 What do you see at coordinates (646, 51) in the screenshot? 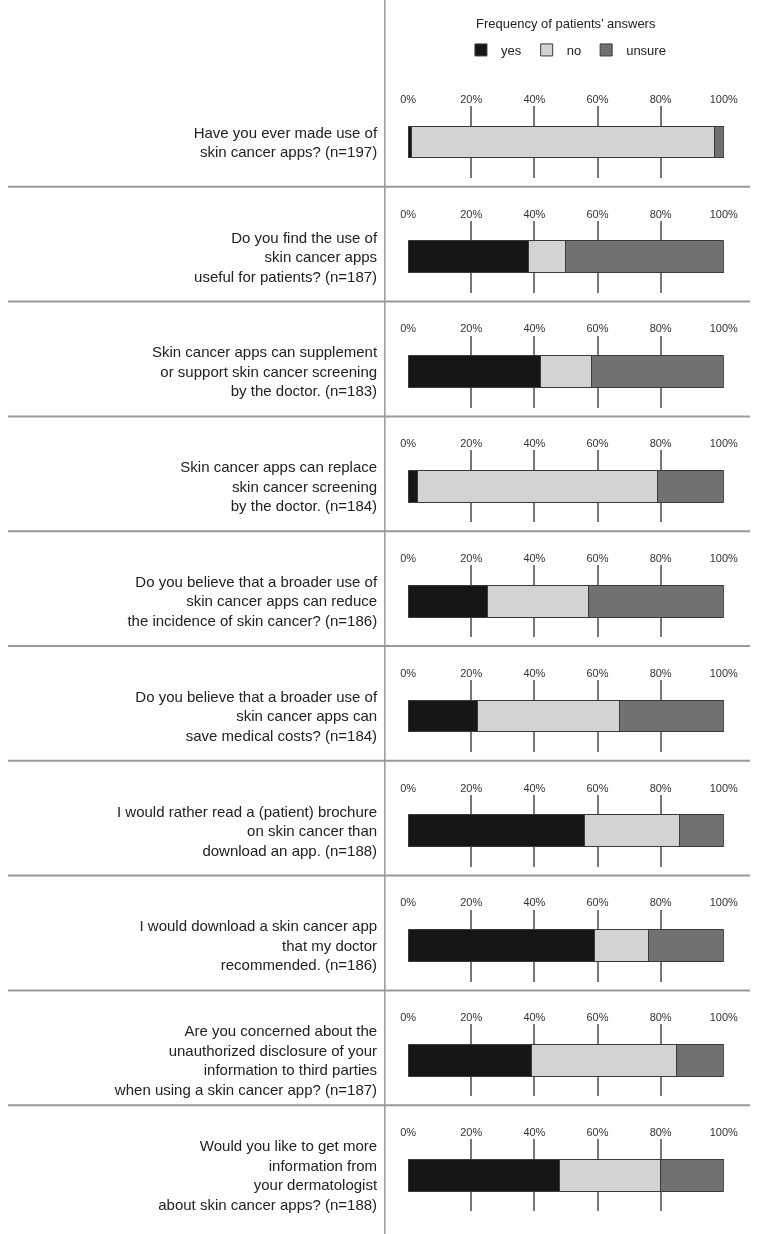
I see `legend-label: unsure` at bounding box center [646, 51].